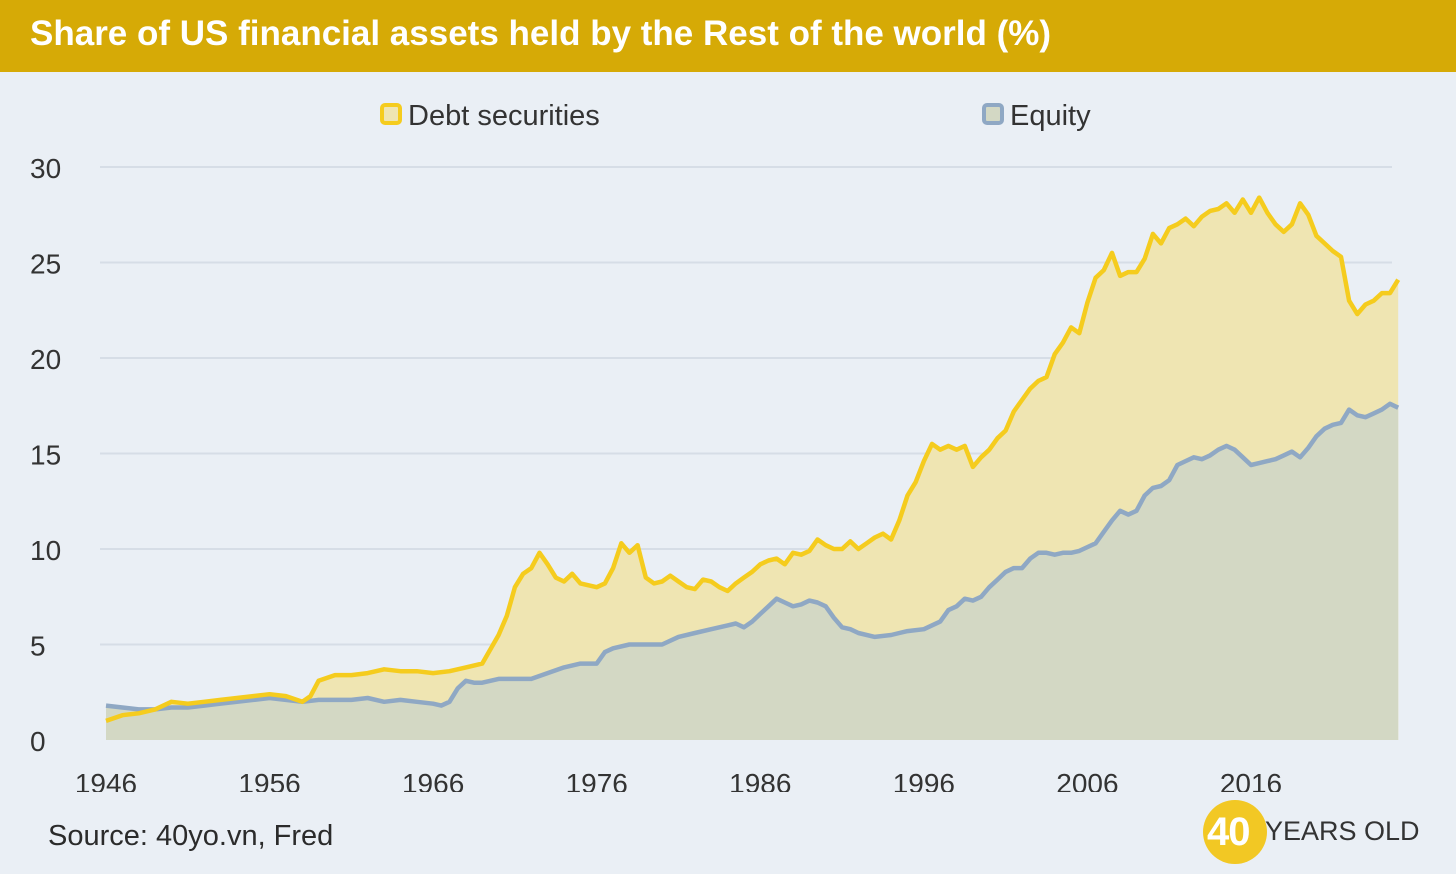 Image resolution: width=1456 pixels, height=874 pixels. Describe the element at coordinates (106, 780) in the screenshot. I see `x-tick-label: 1946` at that location.